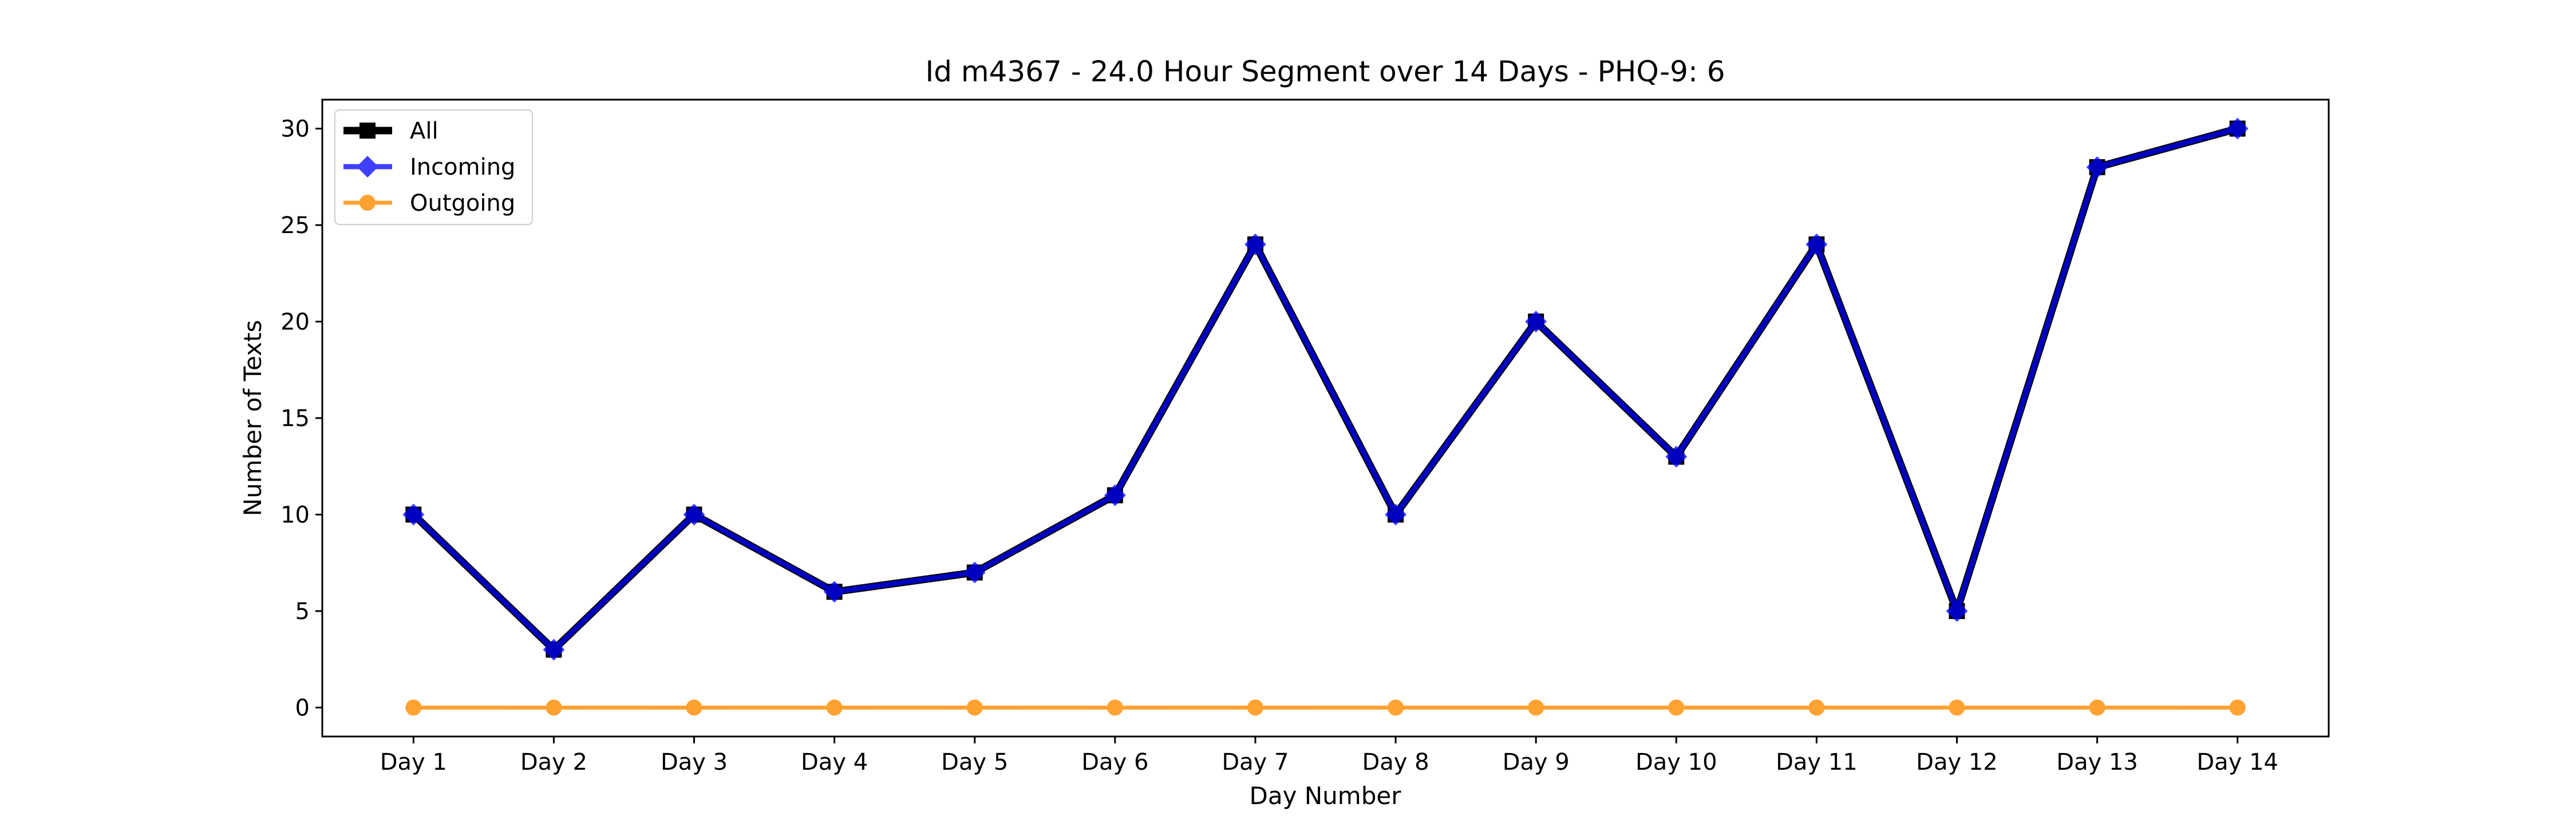 The image size is (2576, 827). Describe the element at coordinates (1325, 708) in the screenshot. I see `series-outgoing` at that location.